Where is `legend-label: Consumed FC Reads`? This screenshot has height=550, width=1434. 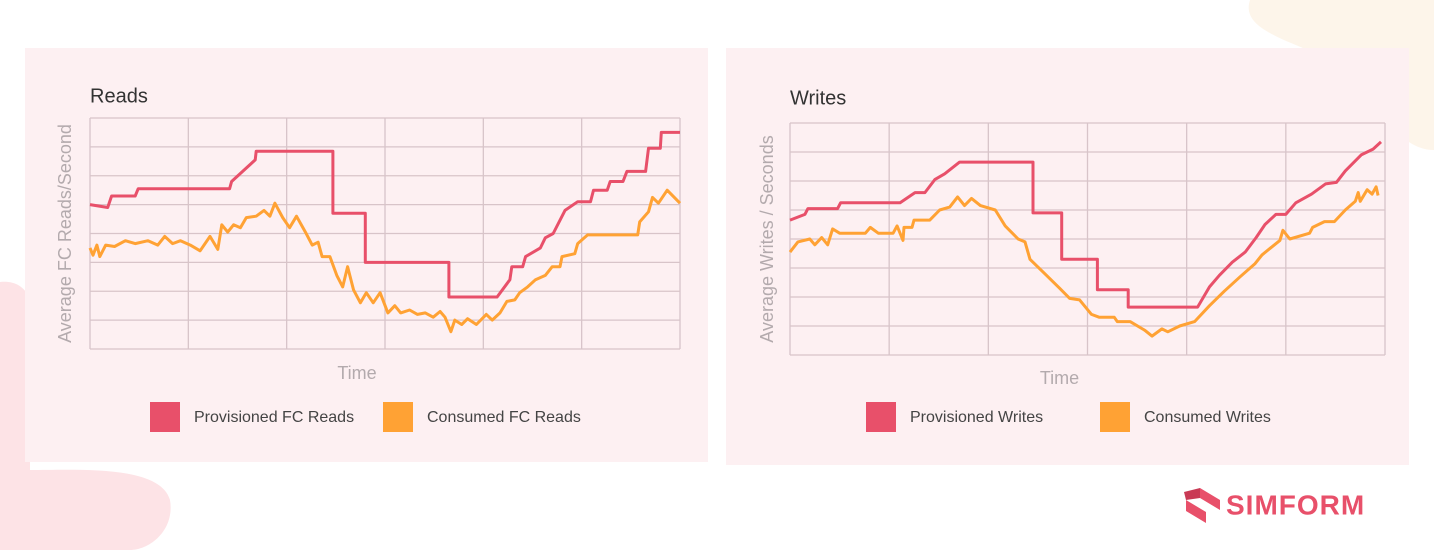 legend-label: Consumed FC Reads is located at coordinates (504, 417).